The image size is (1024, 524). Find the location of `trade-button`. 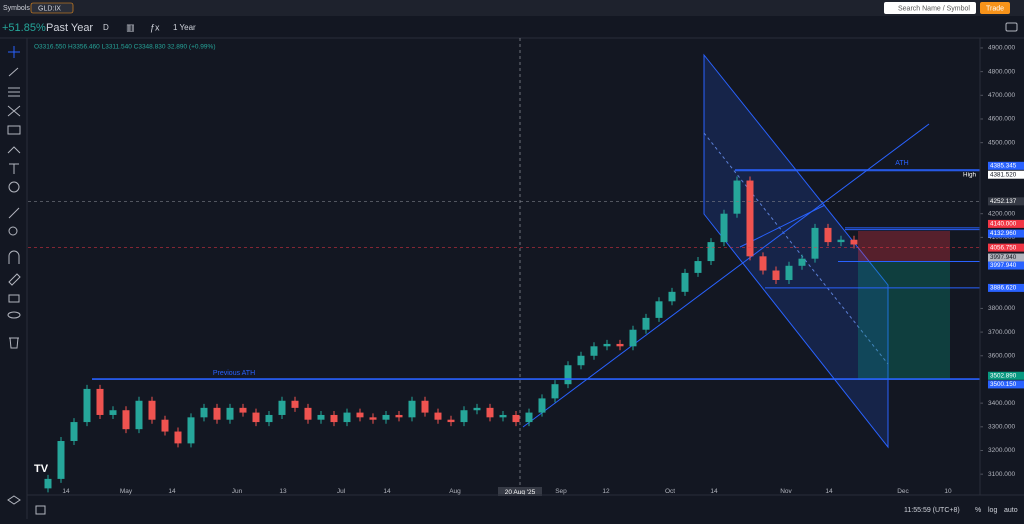

trade-button is located at coordinates (995, 8).